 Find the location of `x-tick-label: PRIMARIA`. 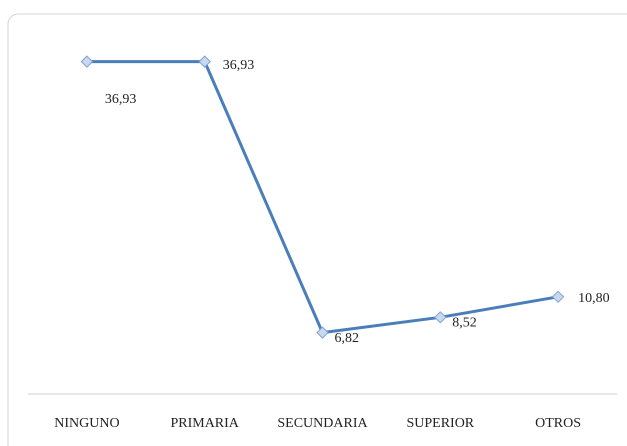

x-tick-label: PRIMARIA is located at coordinates (204, 423).